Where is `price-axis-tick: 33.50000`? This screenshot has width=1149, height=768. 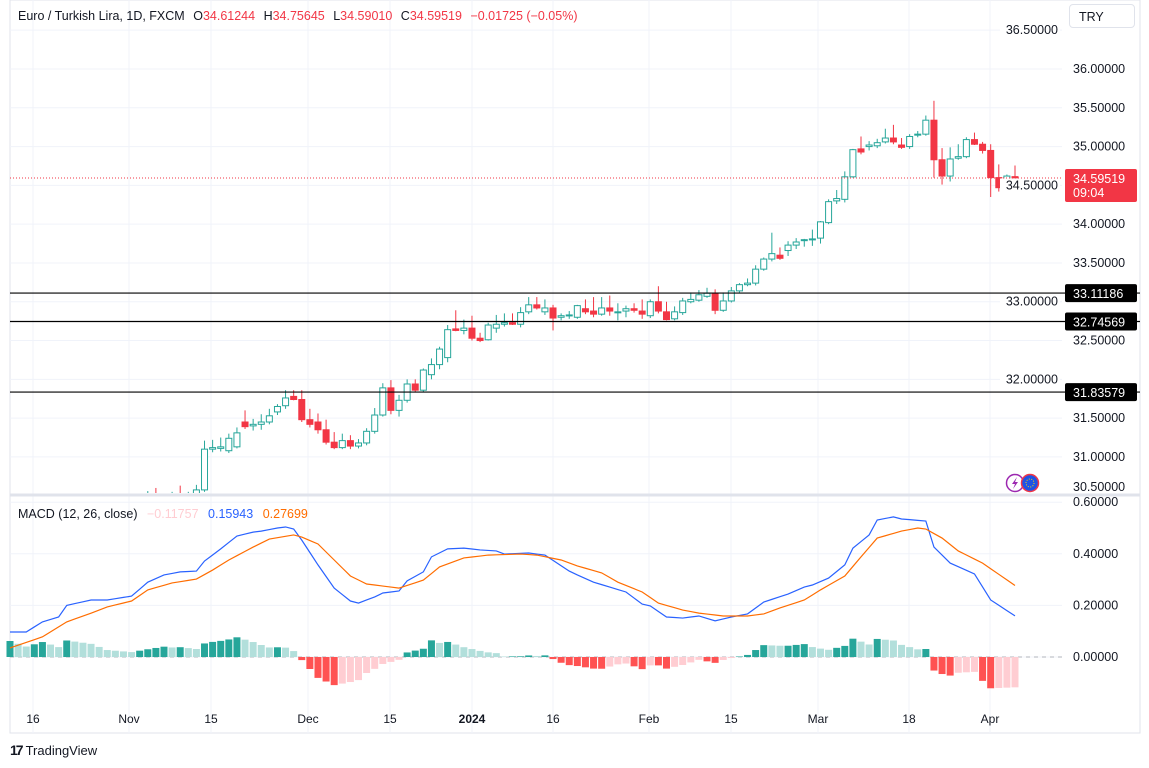
price-axis-tick: 33.50000 is located at coordinates (1099, 263).